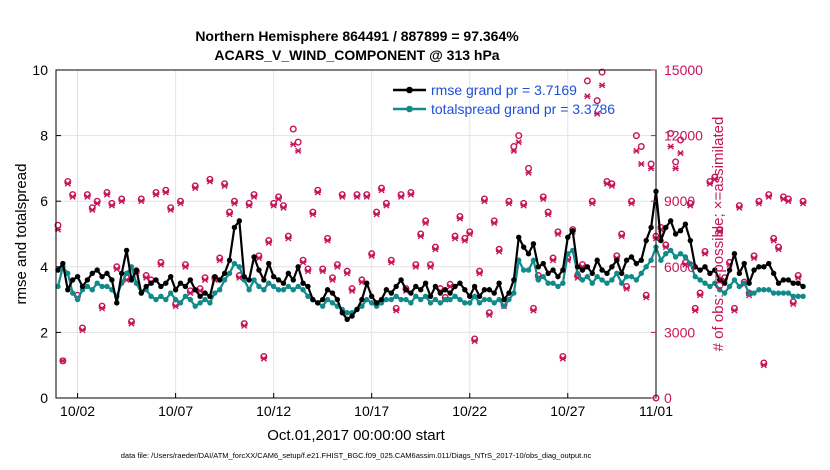 The height and width of the screenshot is (470, 830). What do you see at coordinates (40, 70) in the screenshot?
I see `y-tick-label-5: 10` at bounding box center [40, 70].